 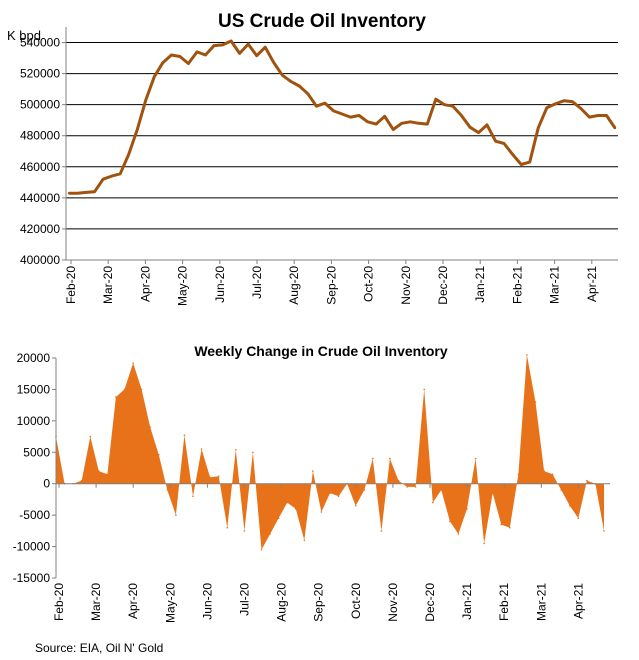 What do you see at coordinates (96, 602) in the screenshot?
I see `x-tick-label: Mar-20` at bounding box center [96, 602].